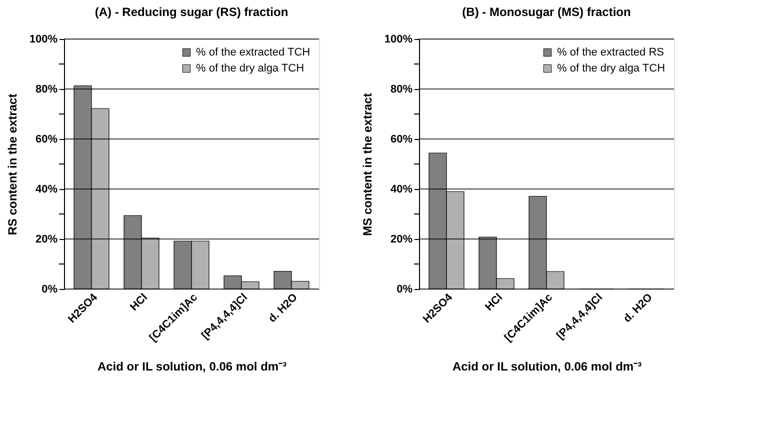 The height and width of the screenshot is (439, 774). I want to click on chart-title: (A) - Reducing sugar (RS) fraction, so click(191, 12).